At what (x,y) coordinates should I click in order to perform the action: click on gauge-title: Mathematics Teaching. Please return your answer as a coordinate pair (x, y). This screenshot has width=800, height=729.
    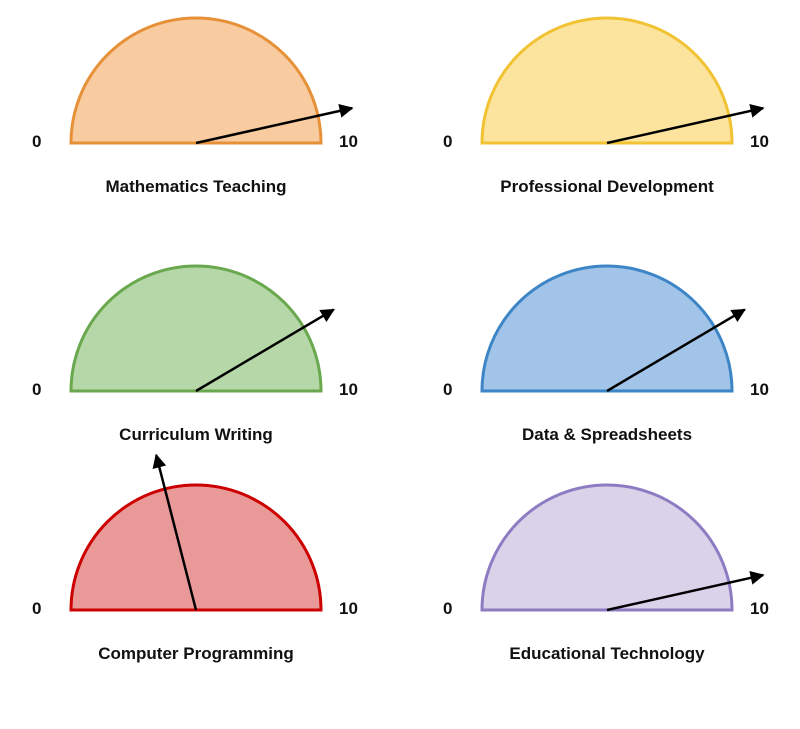
    Looking at the image, I should click on (196, 186).